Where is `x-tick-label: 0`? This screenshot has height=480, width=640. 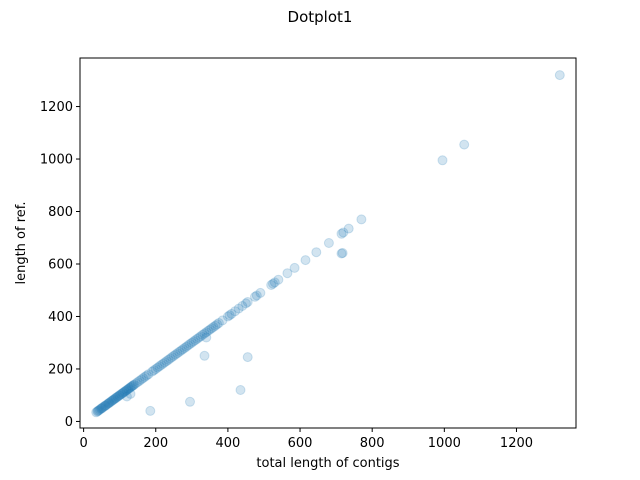 x-tick-label: 0 is located at coordinates (83, 443).